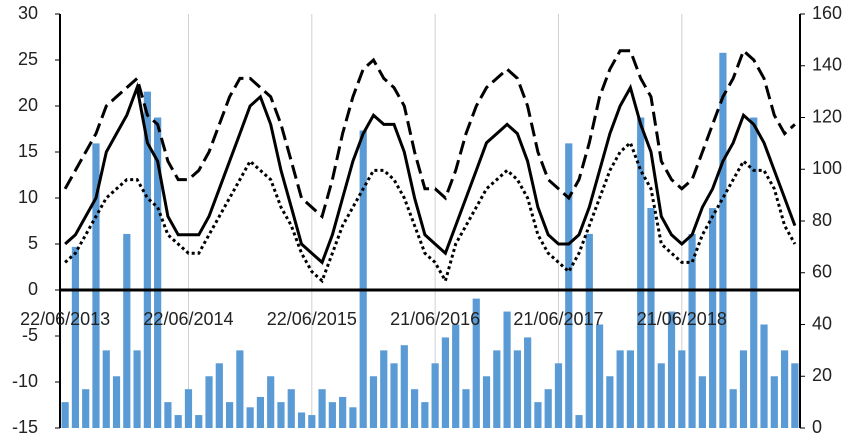  What do you see at coordinates (28, 59) in the screenshot?
I see `y-tick-label: 25` at bounding box center [28, 59].